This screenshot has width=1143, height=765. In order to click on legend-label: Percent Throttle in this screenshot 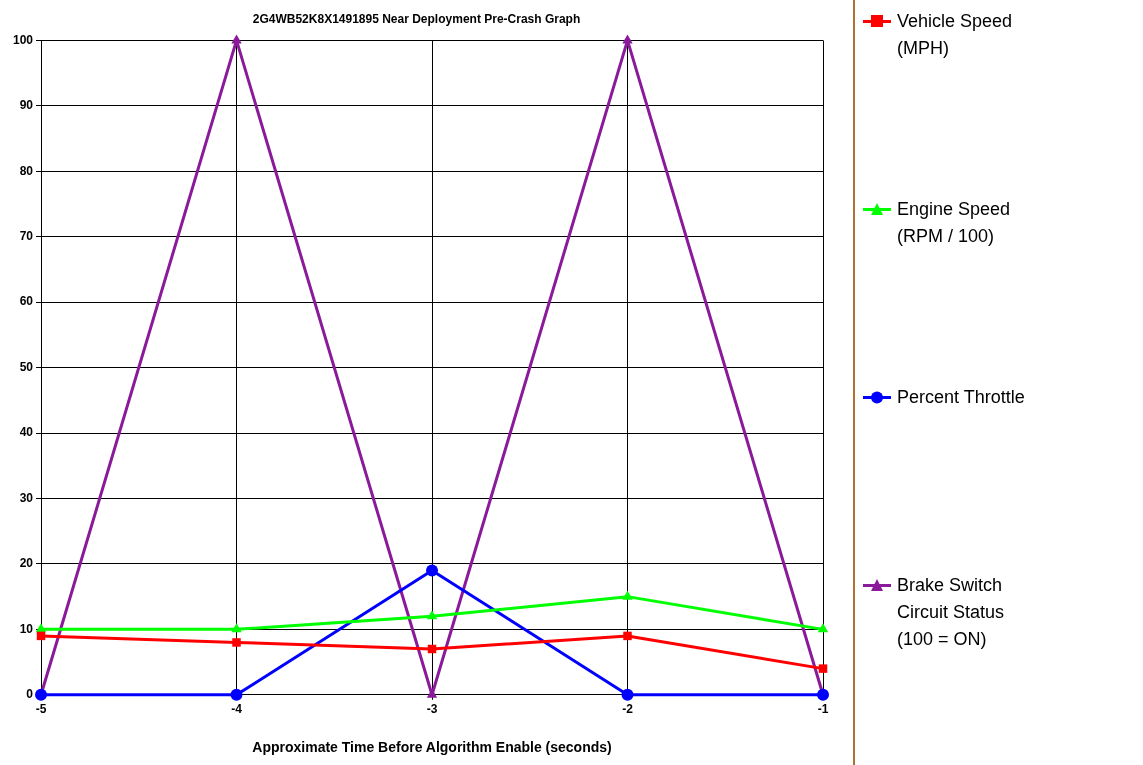, I will do `click(961, 397)`.